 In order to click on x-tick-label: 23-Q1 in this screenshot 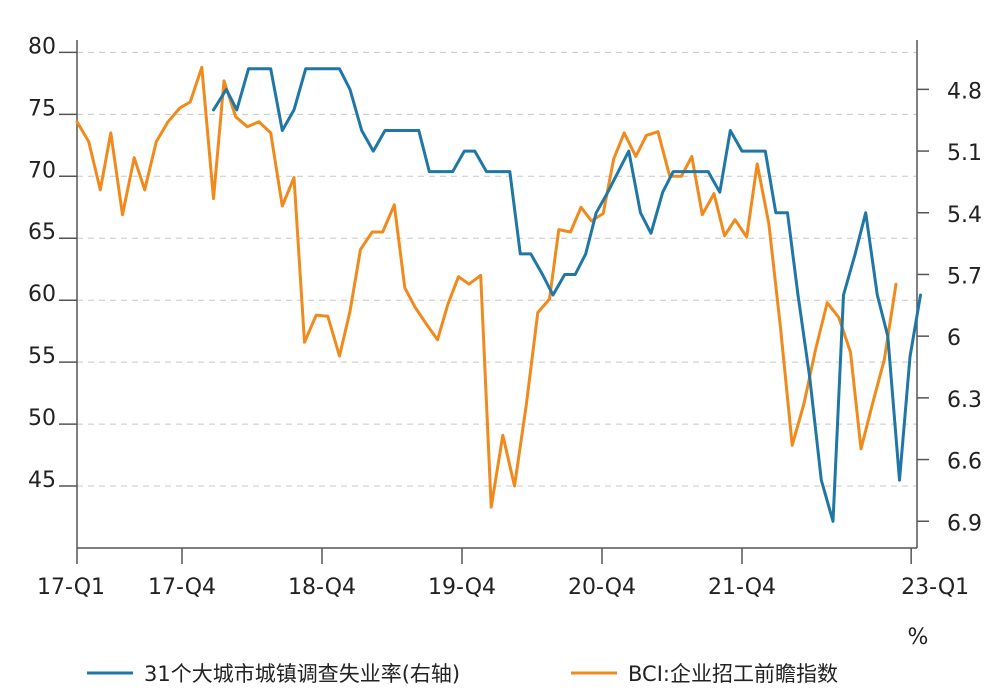, I will do `click(935, 587)`.